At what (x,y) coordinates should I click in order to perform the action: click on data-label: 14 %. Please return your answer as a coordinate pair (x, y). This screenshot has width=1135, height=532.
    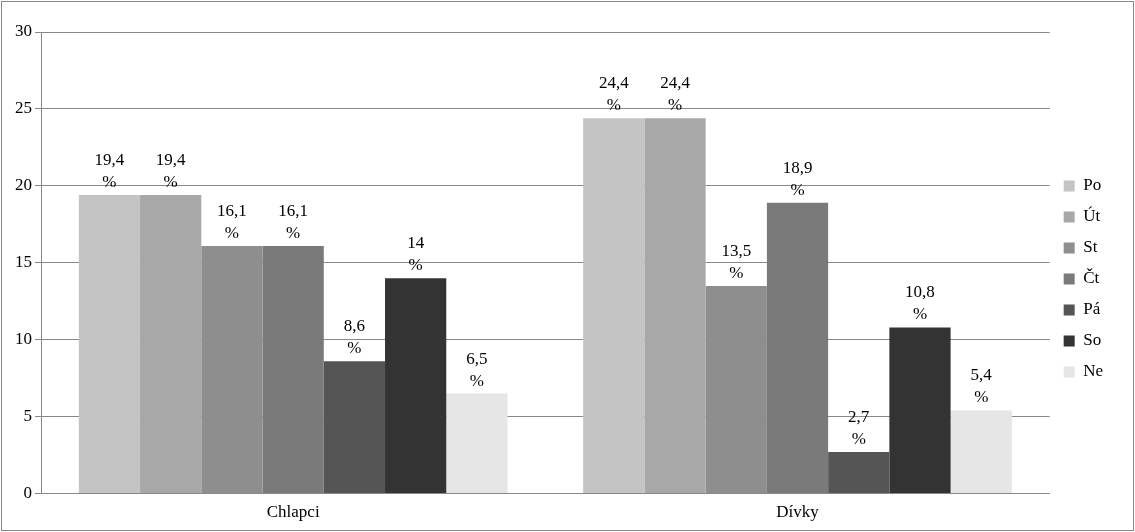
    Looking at the image, I should click on (416, 254).